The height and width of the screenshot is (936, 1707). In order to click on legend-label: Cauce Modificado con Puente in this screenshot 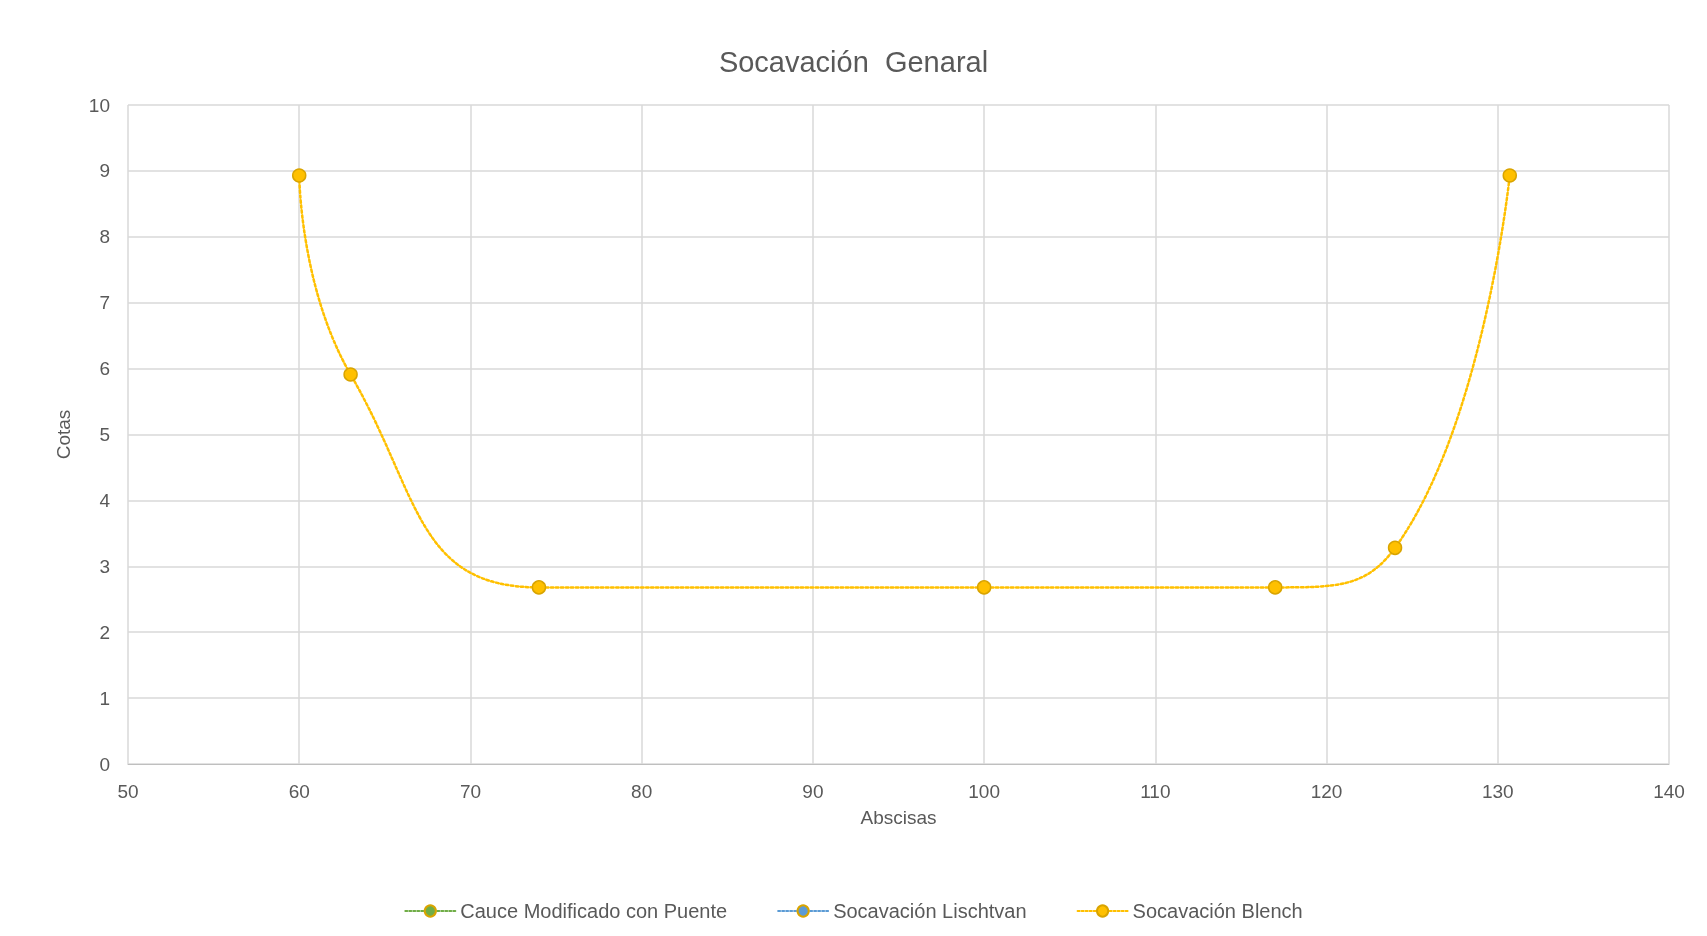, I will do `click(594, 911)`.